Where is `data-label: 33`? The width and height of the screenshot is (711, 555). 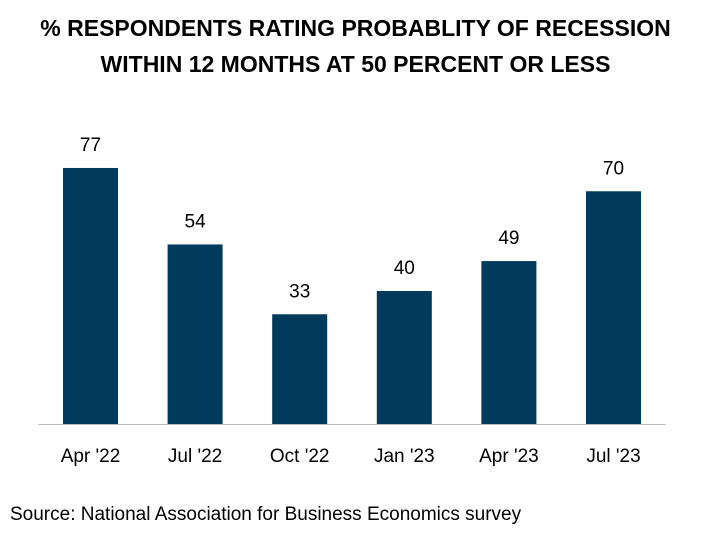
data-label: 33 is located at coordinates (299, 291).